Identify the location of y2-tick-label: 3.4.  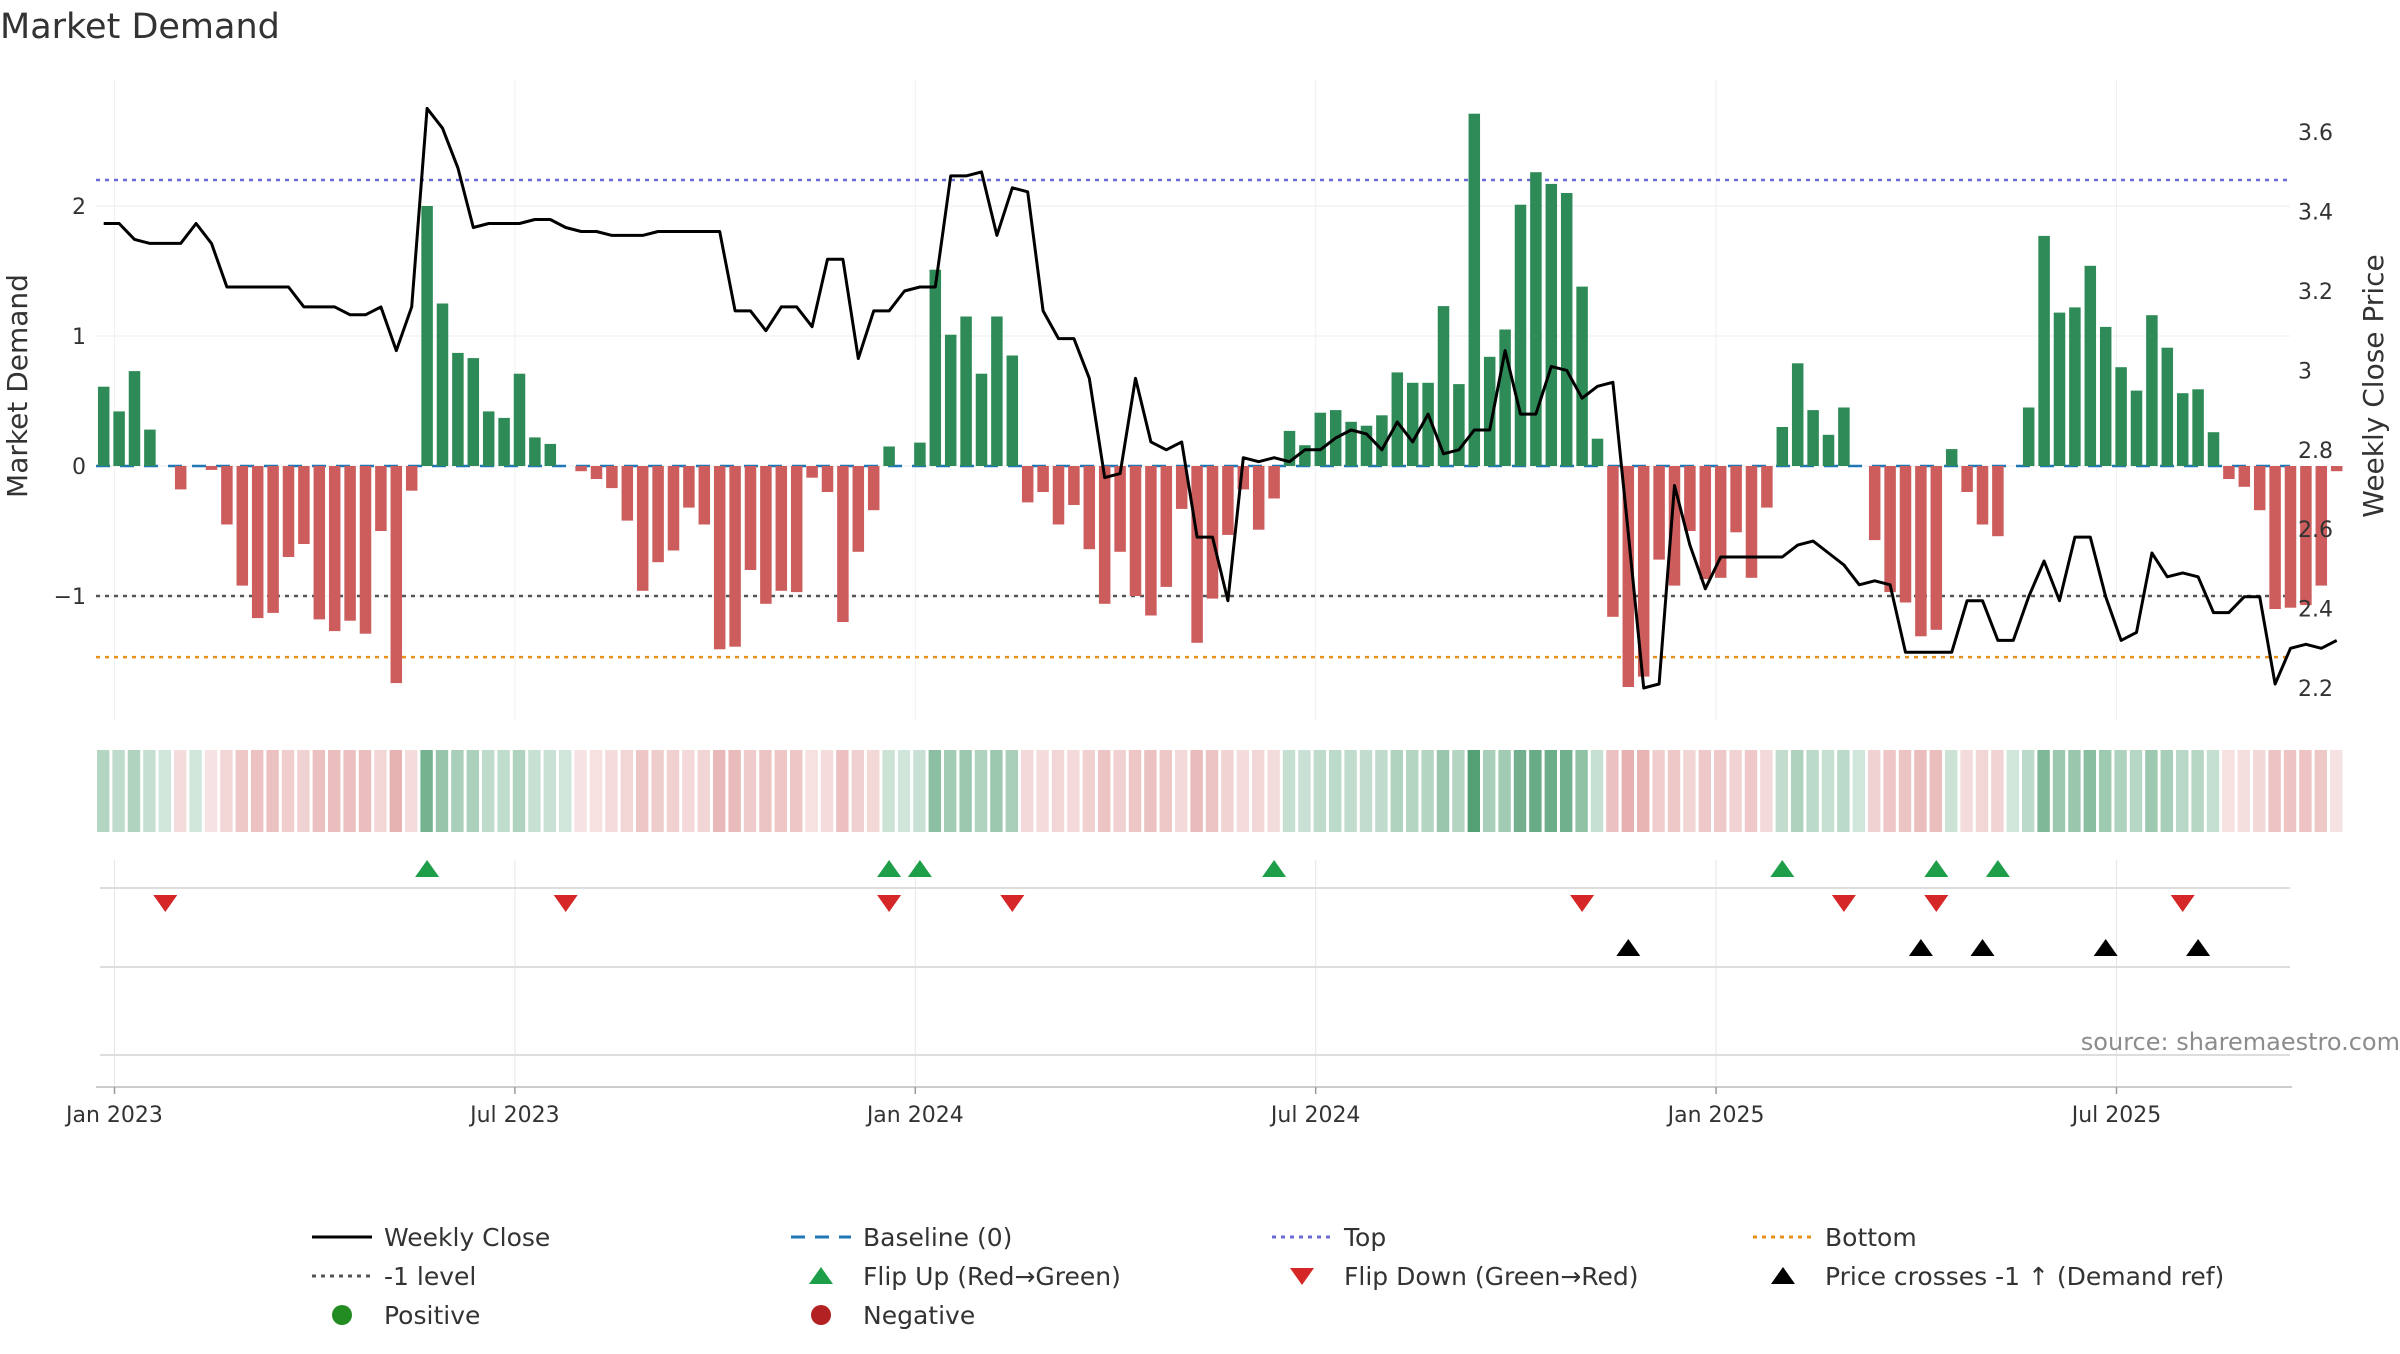
(2315, 213).